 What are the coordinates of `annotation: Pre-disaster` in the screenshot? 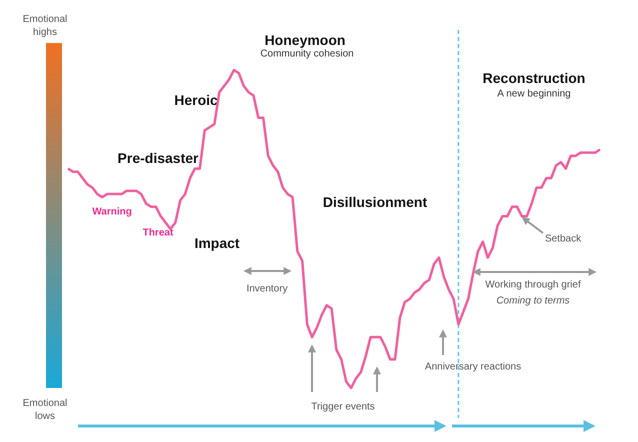 It's located at (159, 158).